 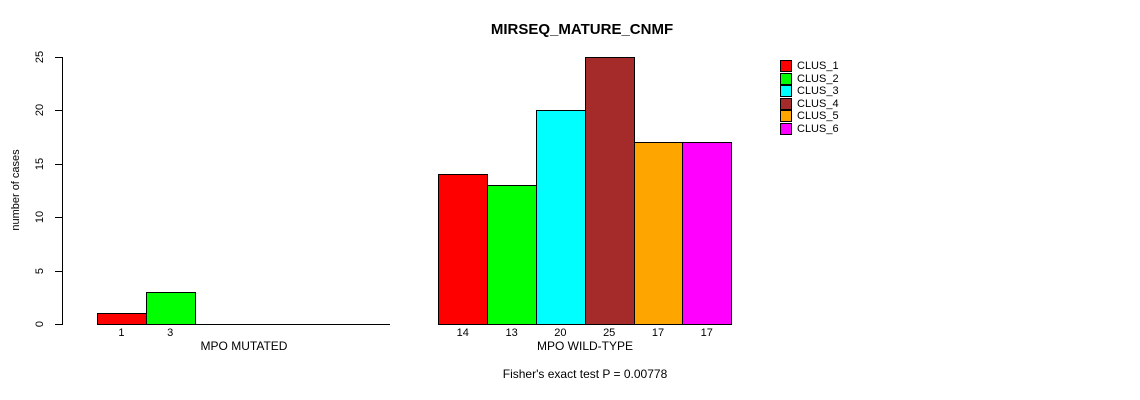 I want to click on y-axis-tick-label: 20, so click(x=40, y=110).